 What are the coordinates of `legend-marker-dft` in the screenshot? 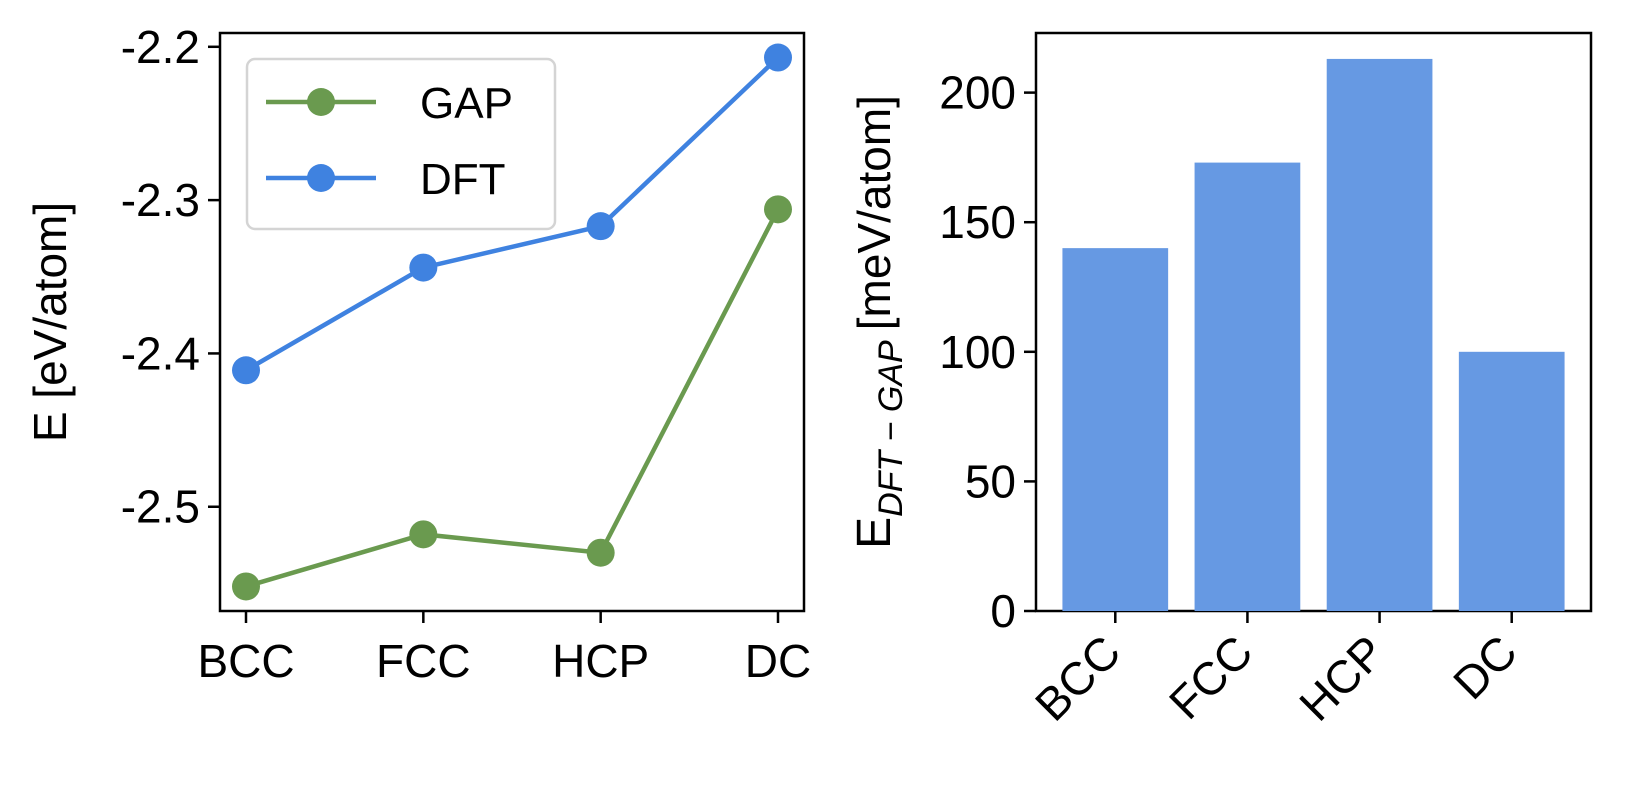 It's located at (321, 178).